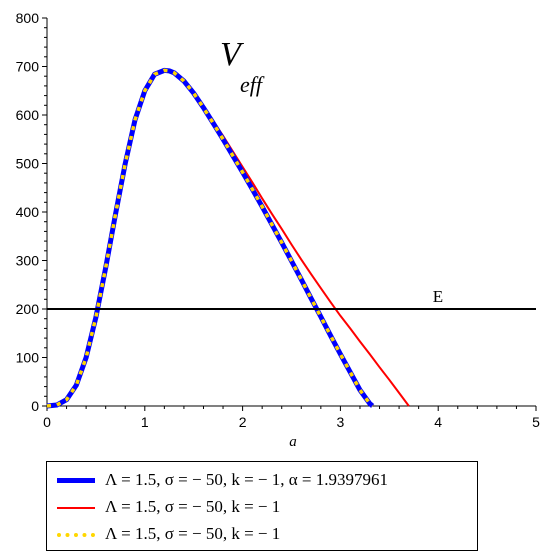 Image resolution: width=550 pixels, height=559 pixels. Describe the element at coordinates (28, 261) in the screenshot. I see `y-tick-label: 300` at that location.